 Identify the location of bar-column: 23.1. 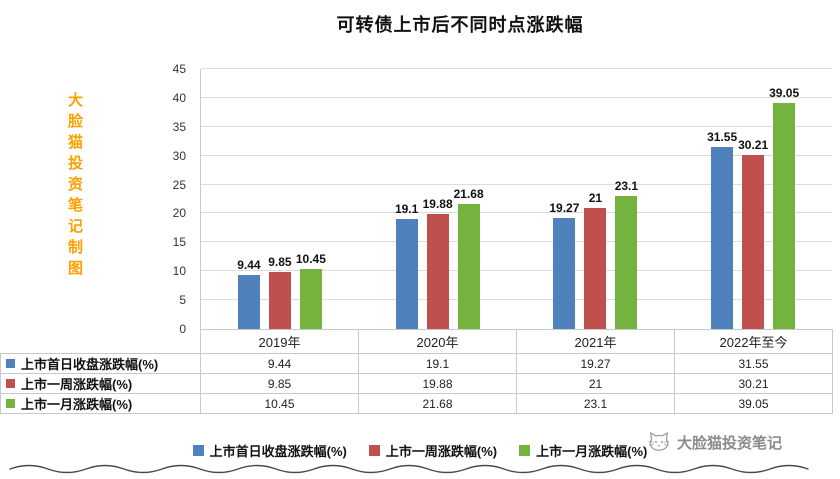
(626, 253).